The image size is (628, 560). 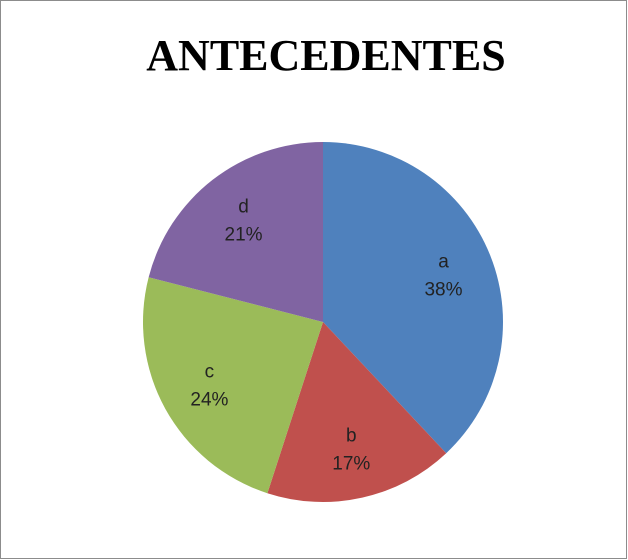 What do you see at coordinates (209, 399) in the screenshot?
I see `slice-value-label: 24%` at bounding box center [209, 399].